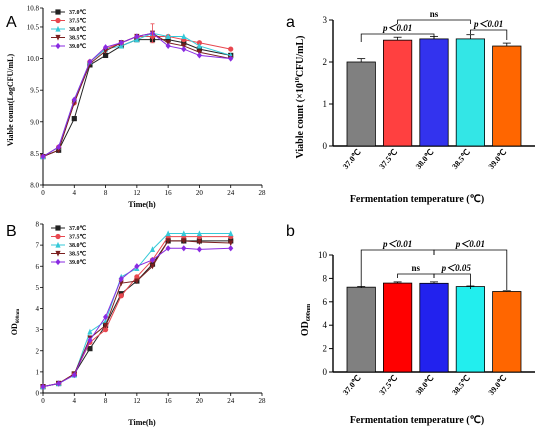 Image resolution: width=550 pixels, height=430 pixels. I want to click on y-tick-label: 9.5, so click(34, 91).